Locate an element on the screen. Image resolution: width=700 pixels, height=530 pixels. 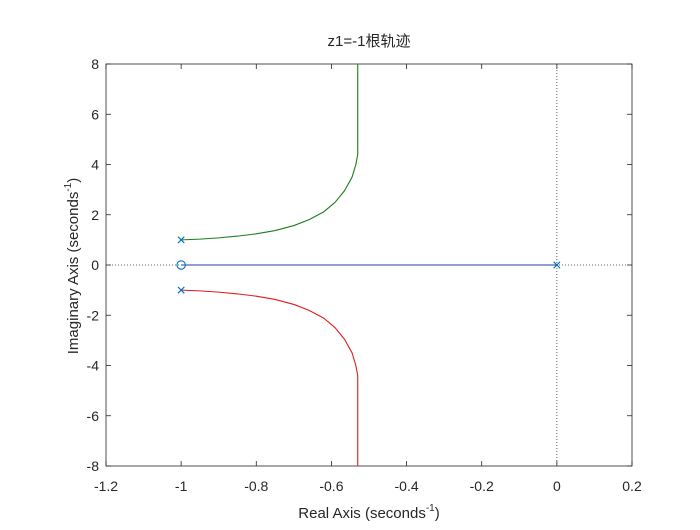
x-tick-label: -1.2 is located at coordinates (106, 486).